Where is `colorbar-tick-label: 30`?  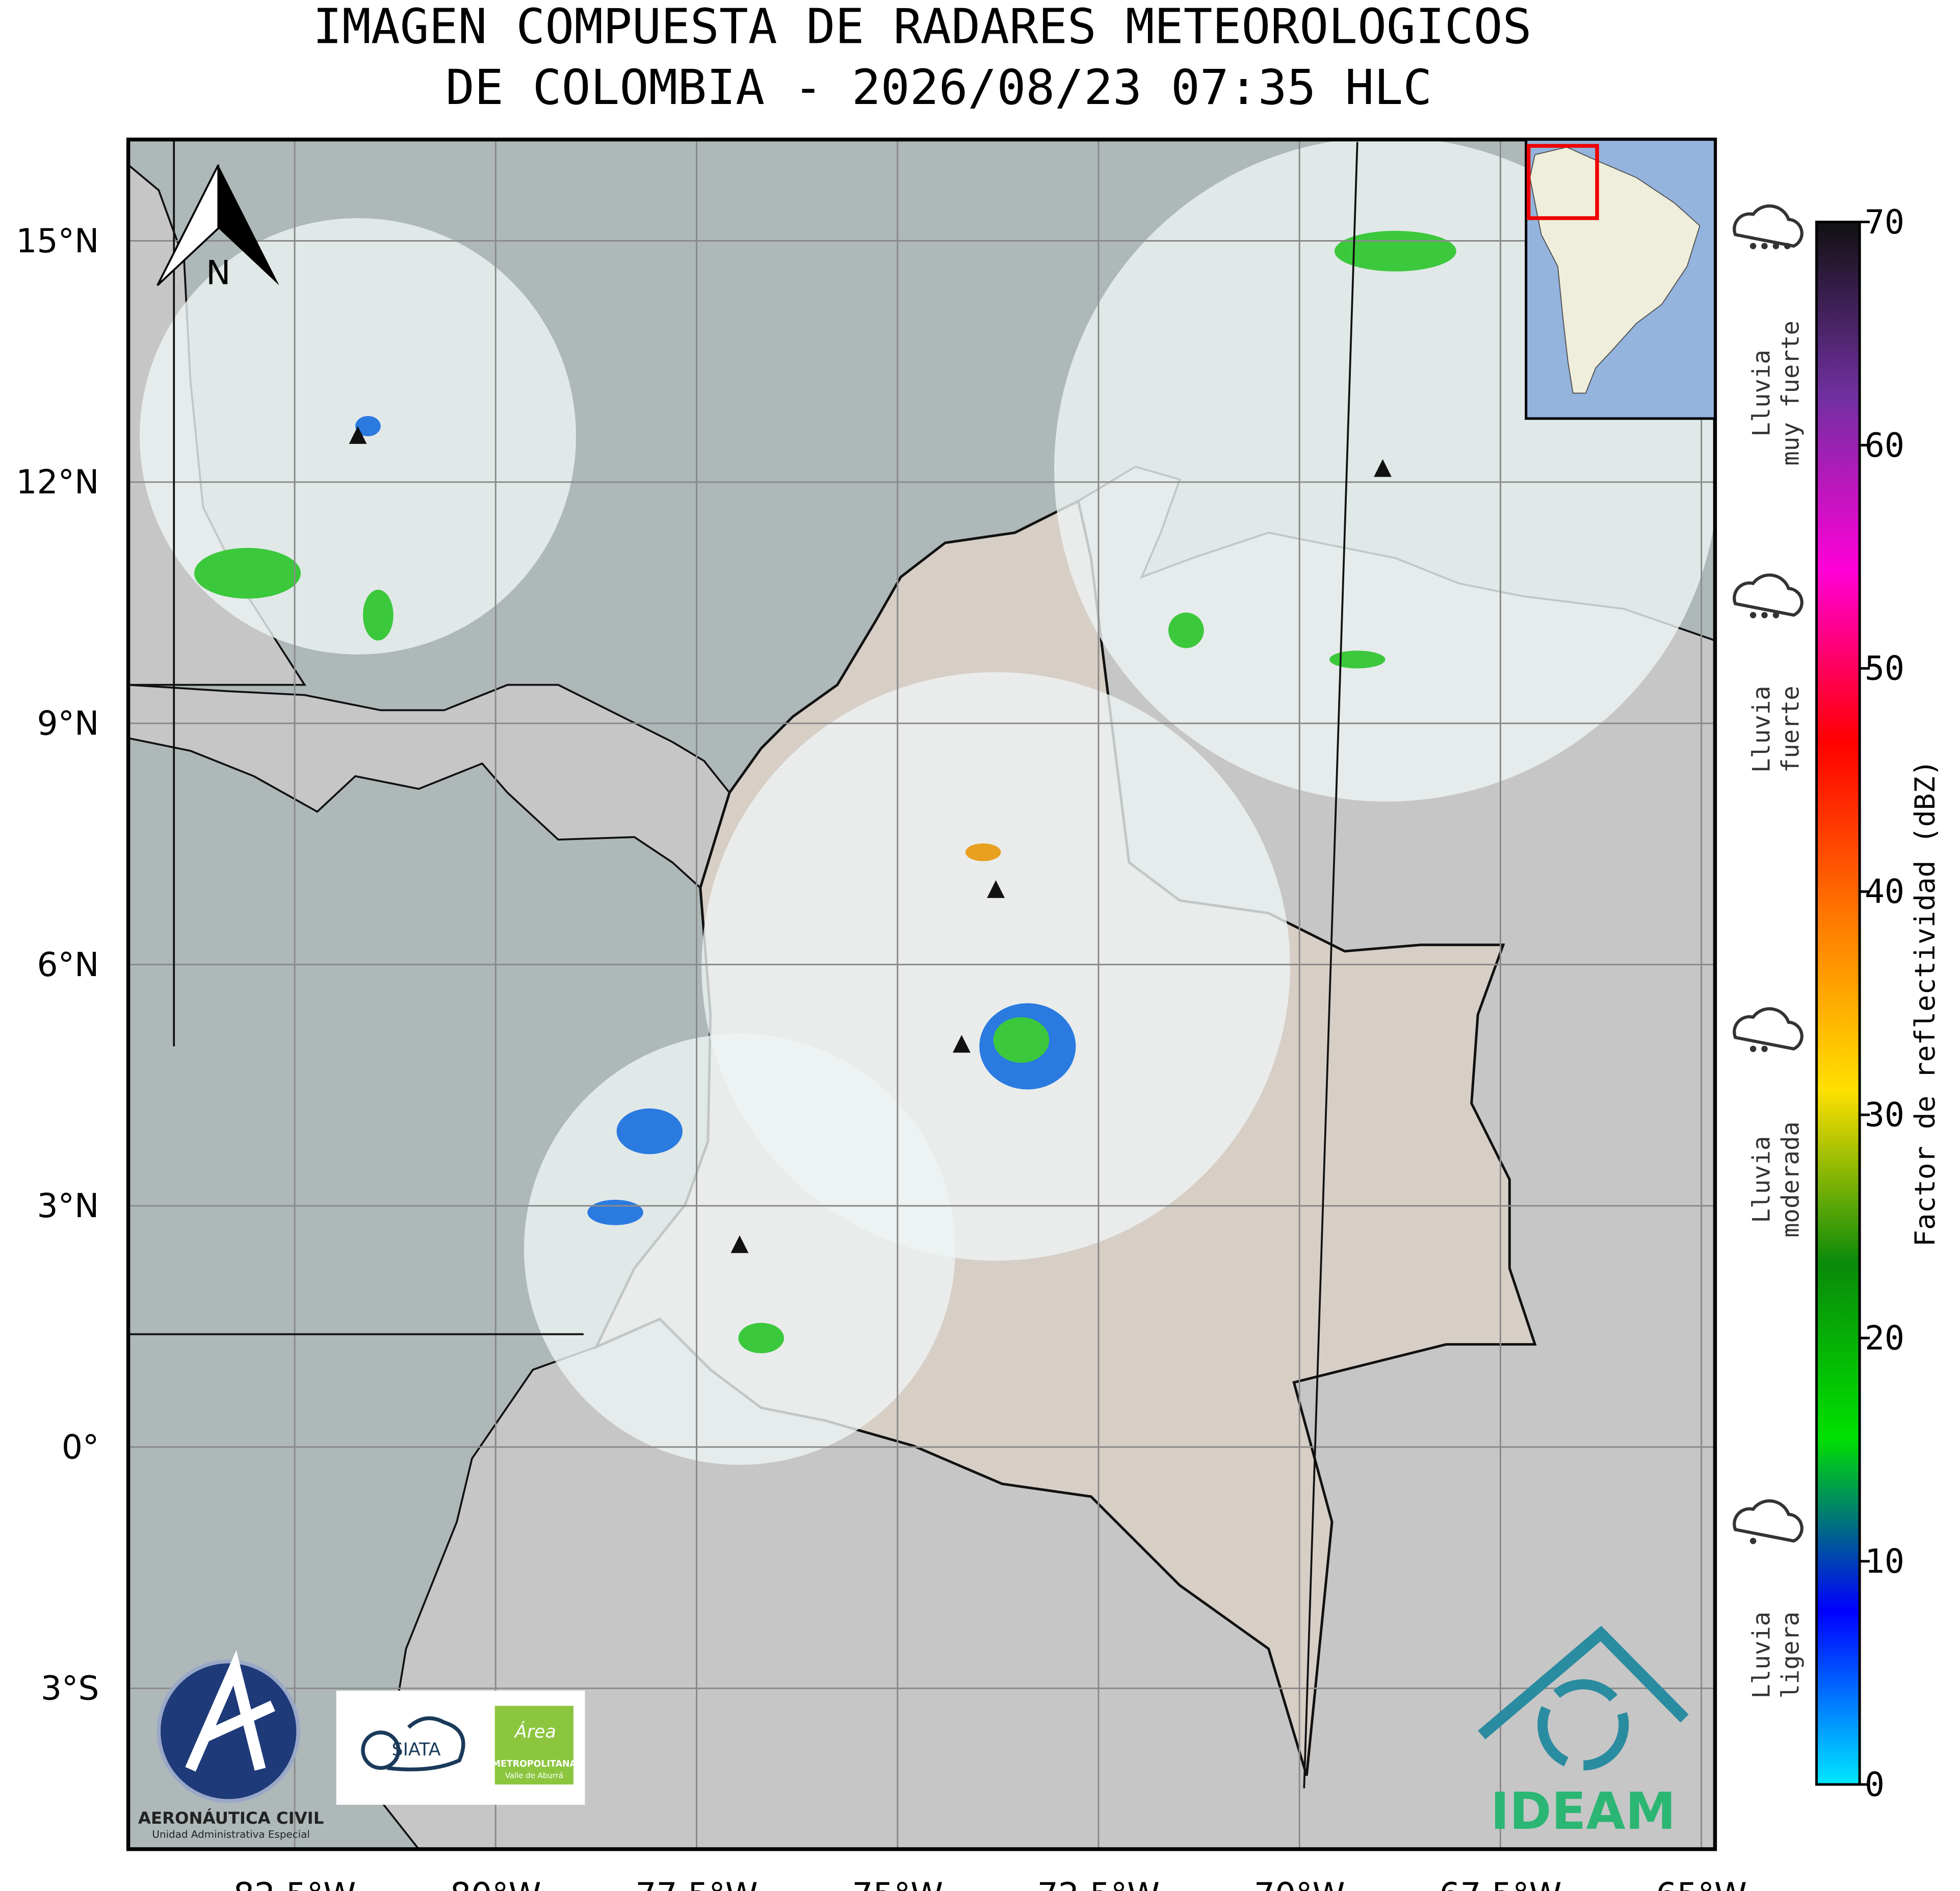
colorbar-tick-label: 30 is located at coordinates (1884, 1116).